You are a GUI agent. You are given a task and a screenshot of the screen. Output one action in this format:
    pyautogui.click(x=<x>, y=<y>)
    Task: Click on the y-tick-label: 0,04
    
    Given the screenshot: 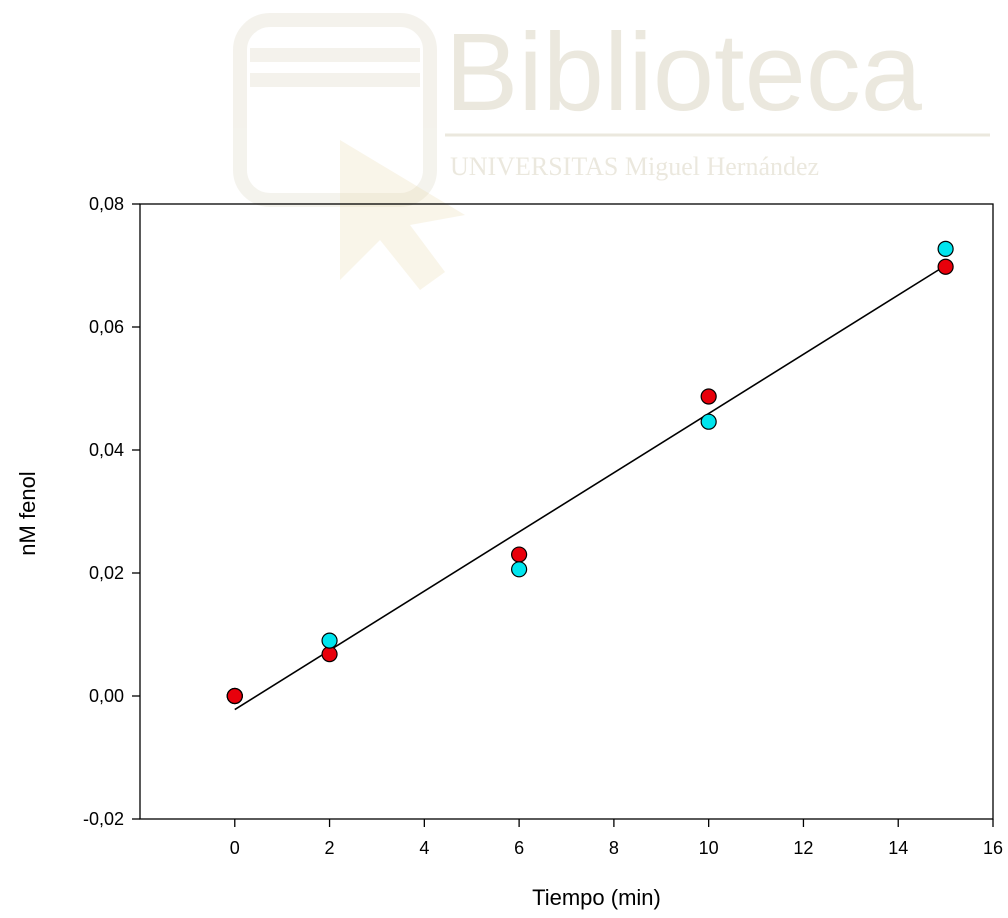 What is the action you would take?
    pyautogui.click(x=106, y=450)
    